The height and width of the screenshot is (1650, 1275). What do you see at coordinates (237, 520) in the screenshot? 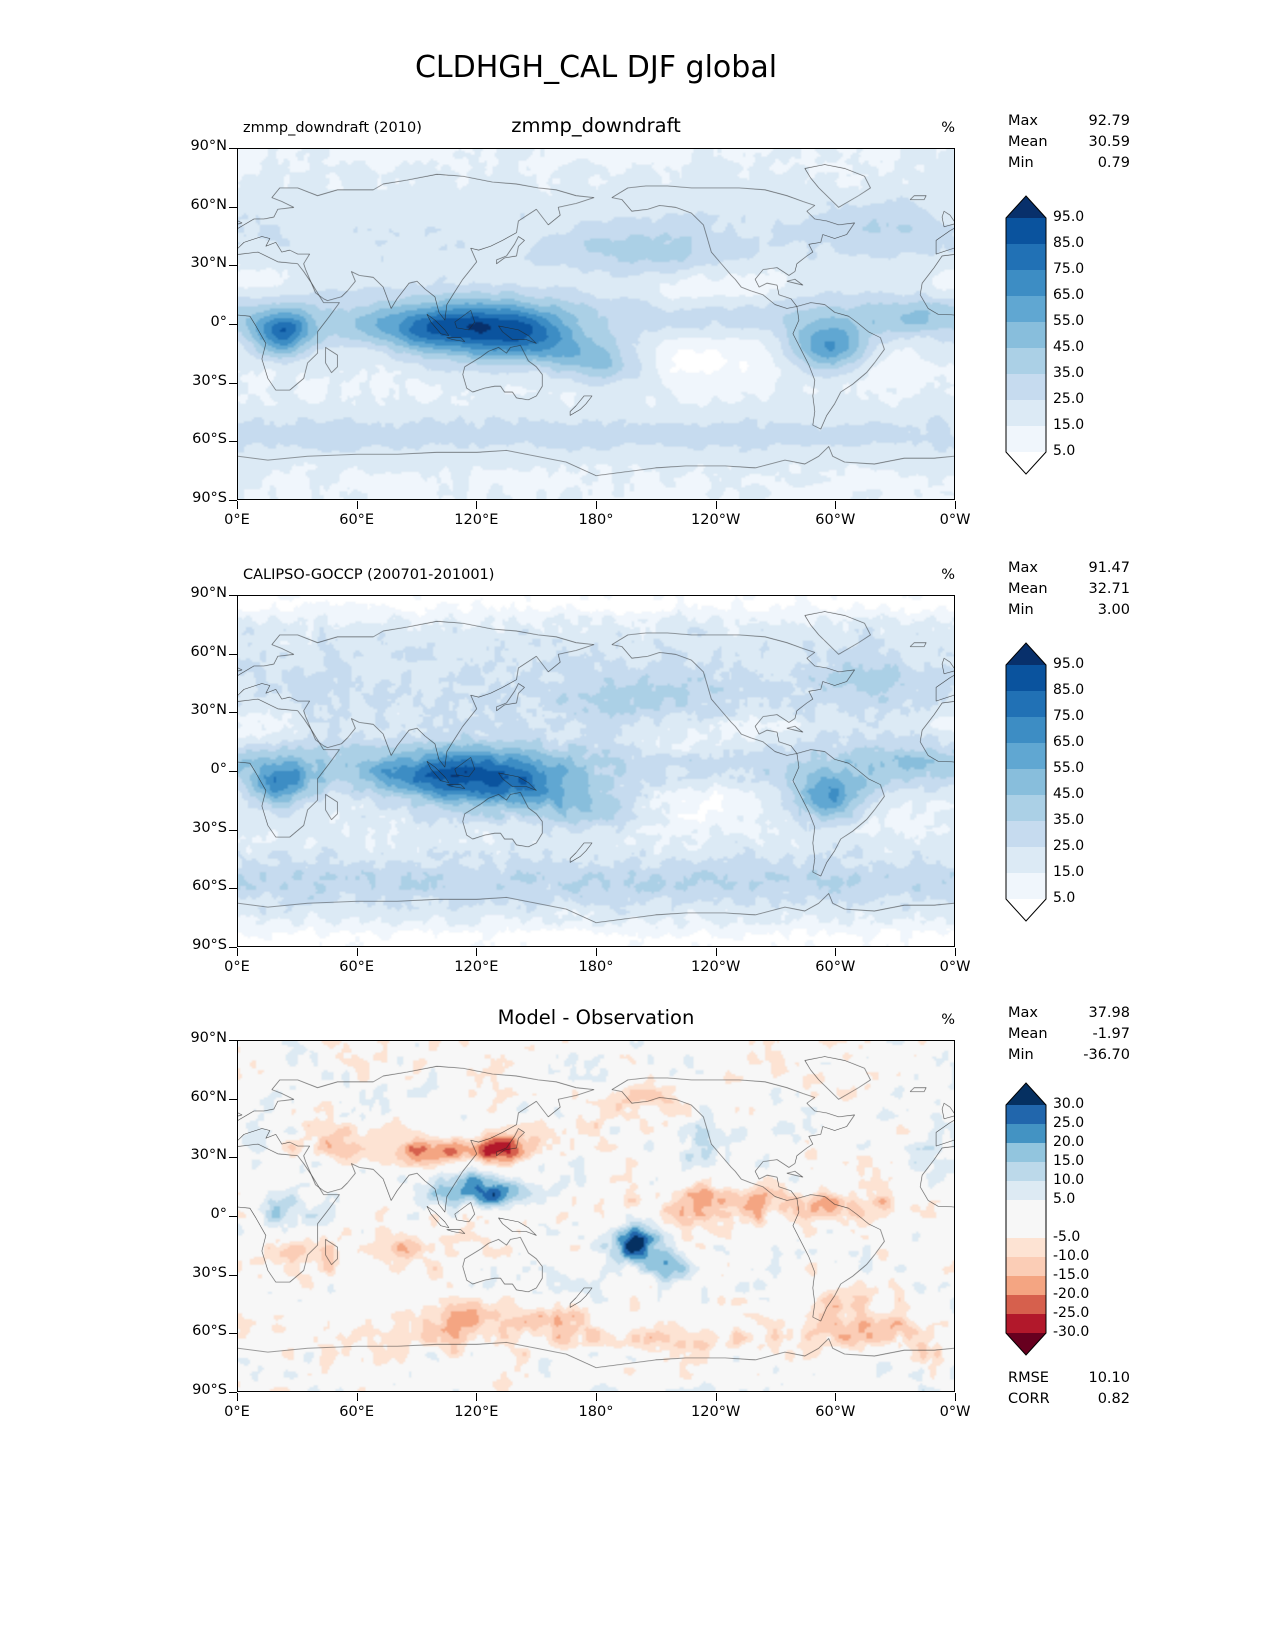
I see `x-axis-tick-label: 0°E` at bounding box center [237, 520].